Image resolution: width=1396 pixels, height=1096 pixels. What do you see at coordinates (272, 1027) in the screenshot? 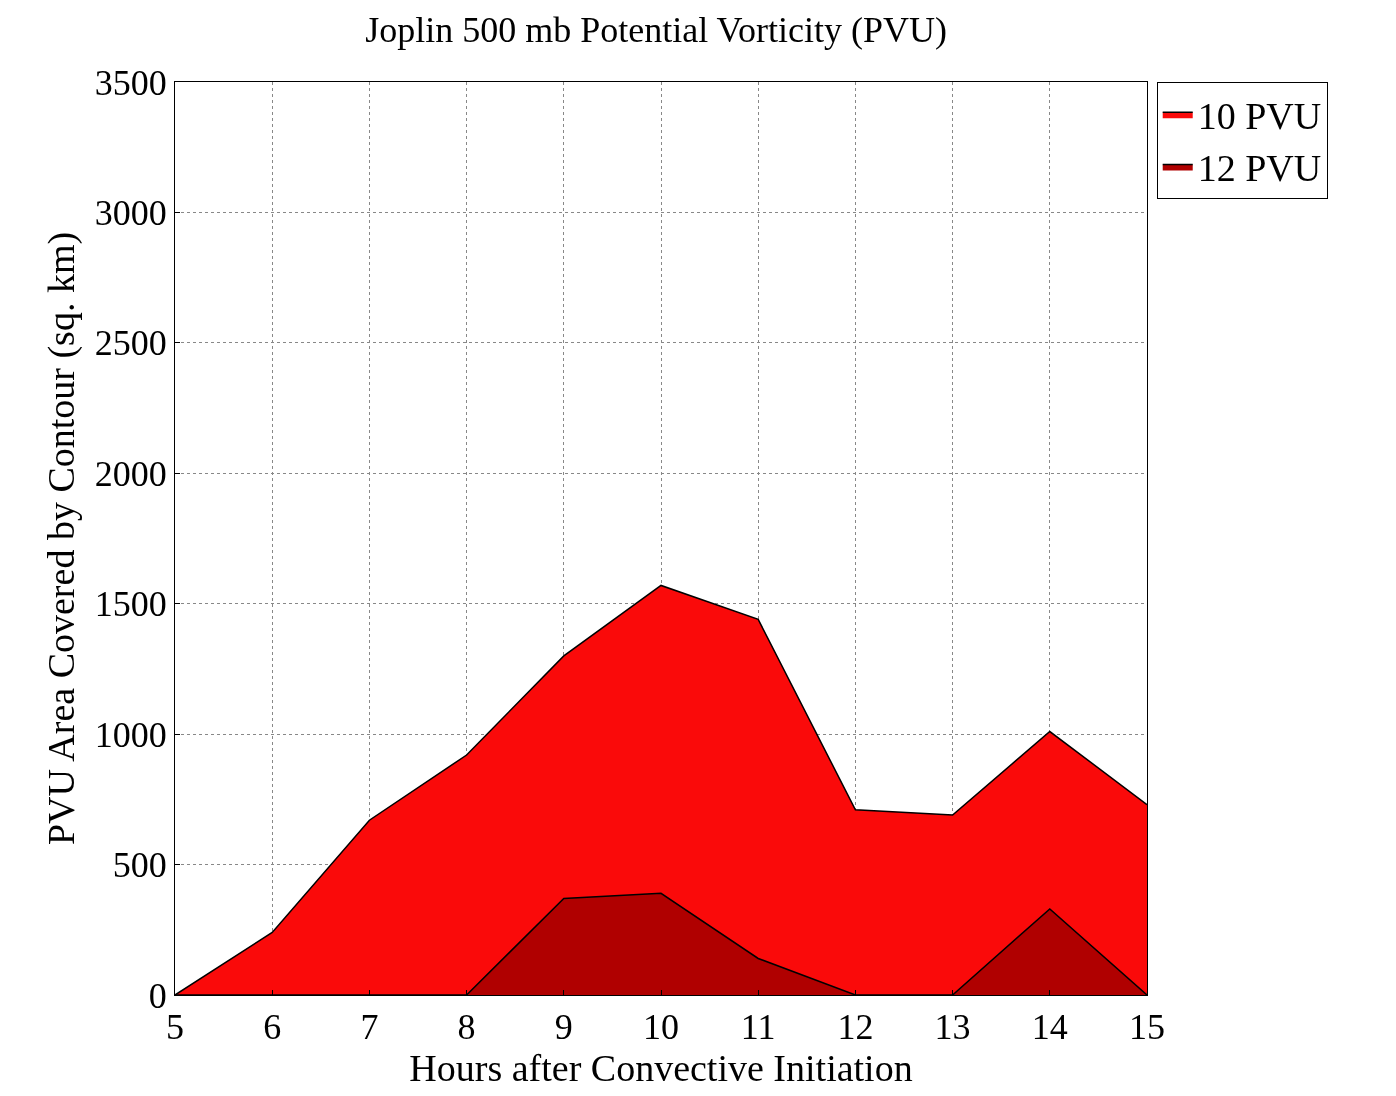
I see `x-tick-label: 6` at bounding box center [272, 1027].